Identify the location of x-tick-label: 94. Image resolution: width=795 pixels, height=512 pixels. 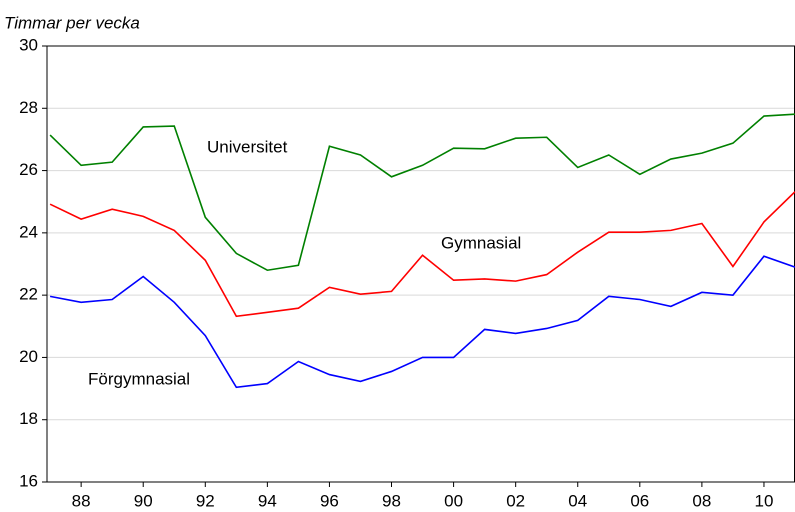
(267, 500).